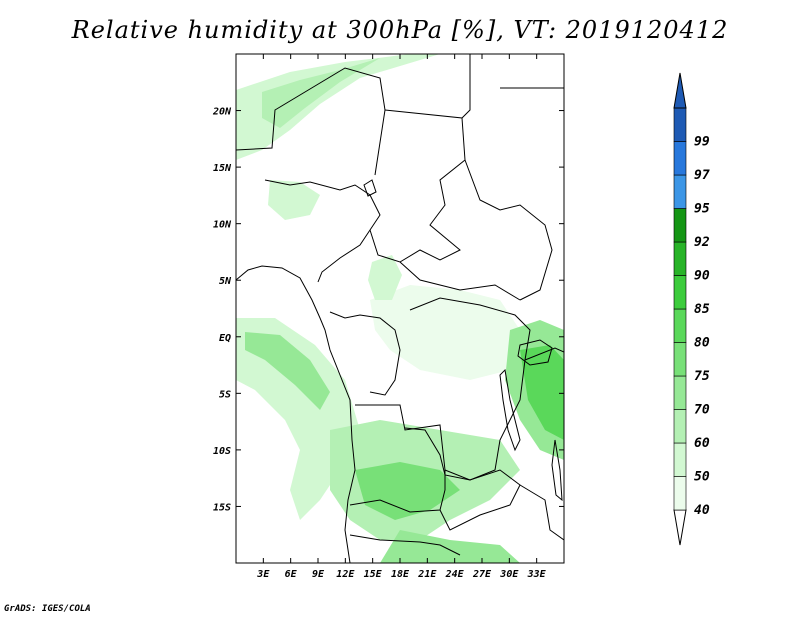  I want to click on colorbar-level-label: 40, so click(702, 510).